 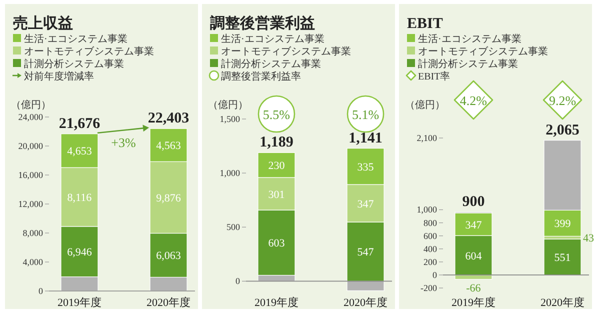 I want to click on bar, so click(x=563, y=257).